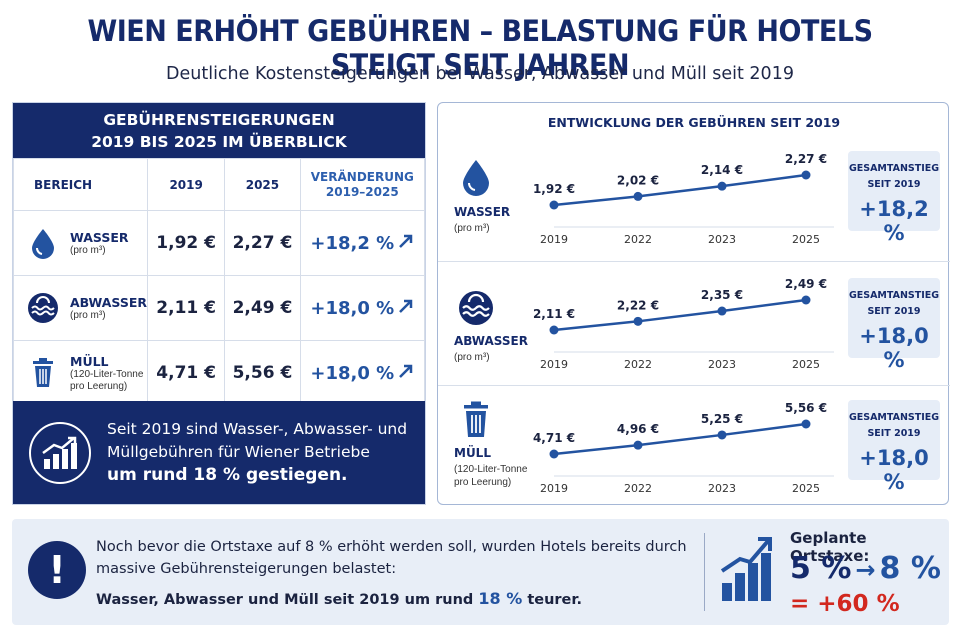 This screenshot has width=960, height=639. I want to click on data-label: 5,56 €, so click(806, 408).